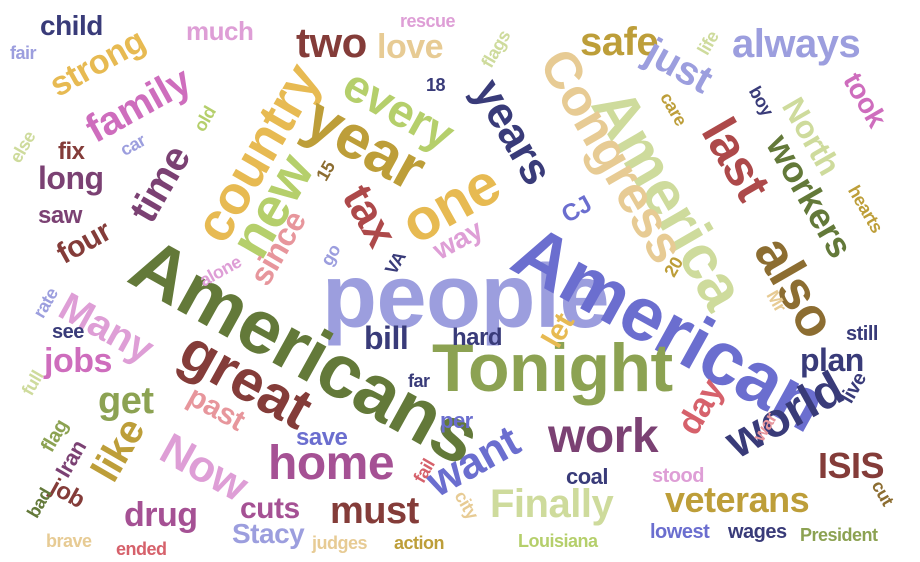 The width and height of the screenshot is (920, 562). I want to click on word-plan: plan, so click(832, 360).